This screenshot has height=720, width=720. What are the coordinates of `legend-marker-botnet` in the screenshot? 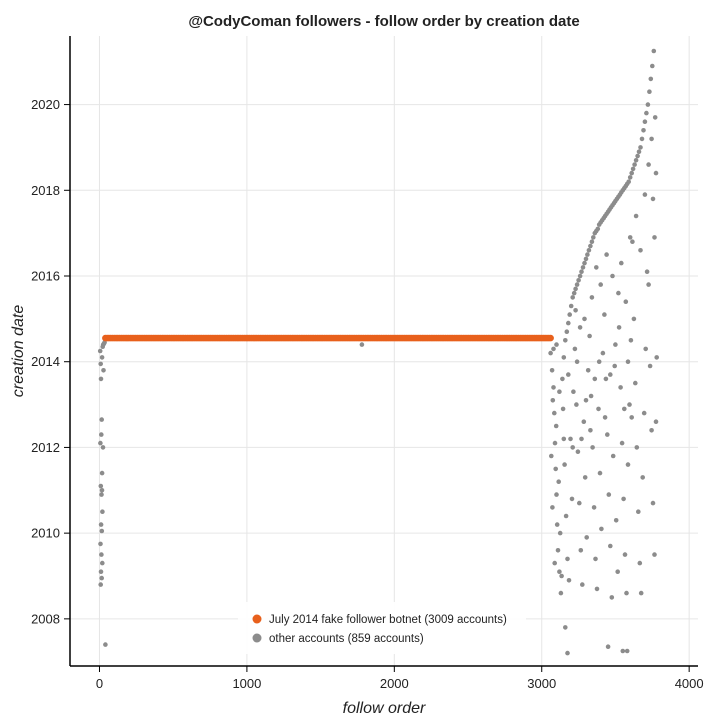 It's located at (257, 619).